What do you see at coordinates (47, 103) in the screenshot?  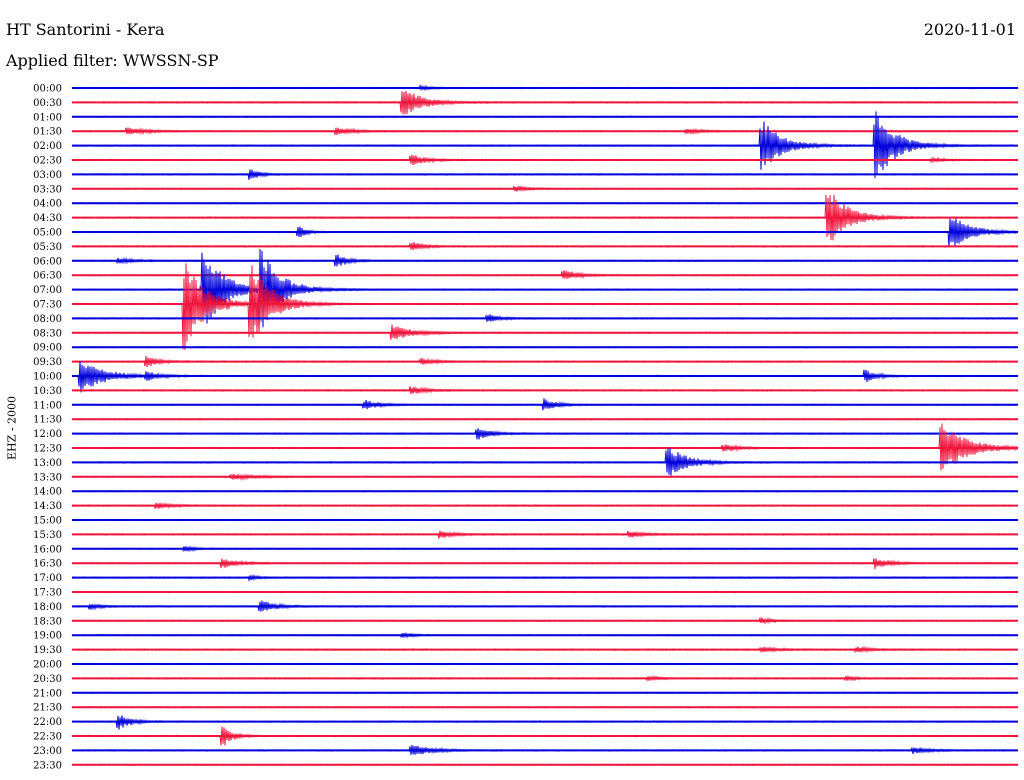 I see `time-label: 00:30` at bounding box center [47, 103].